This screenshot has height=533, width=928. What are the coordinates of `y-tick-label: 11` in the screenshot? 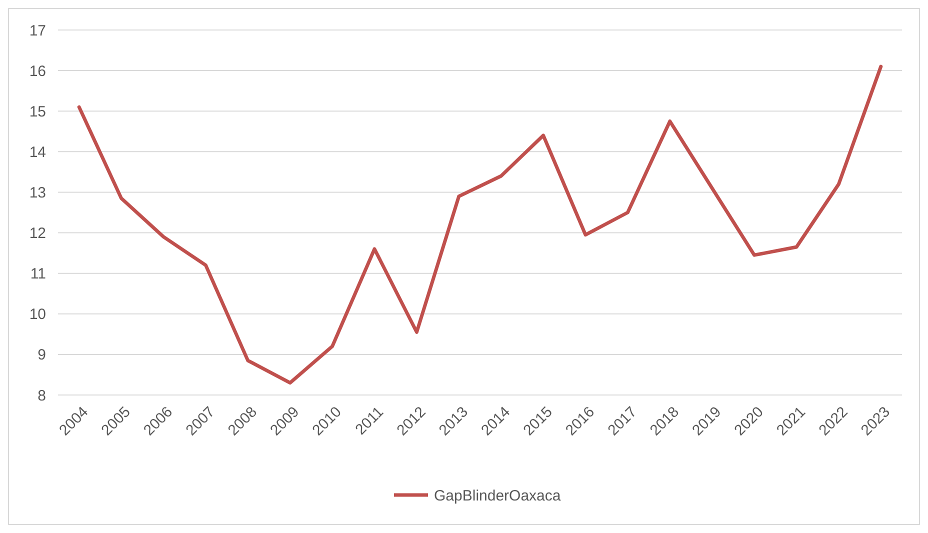 It's located at (38, 274).